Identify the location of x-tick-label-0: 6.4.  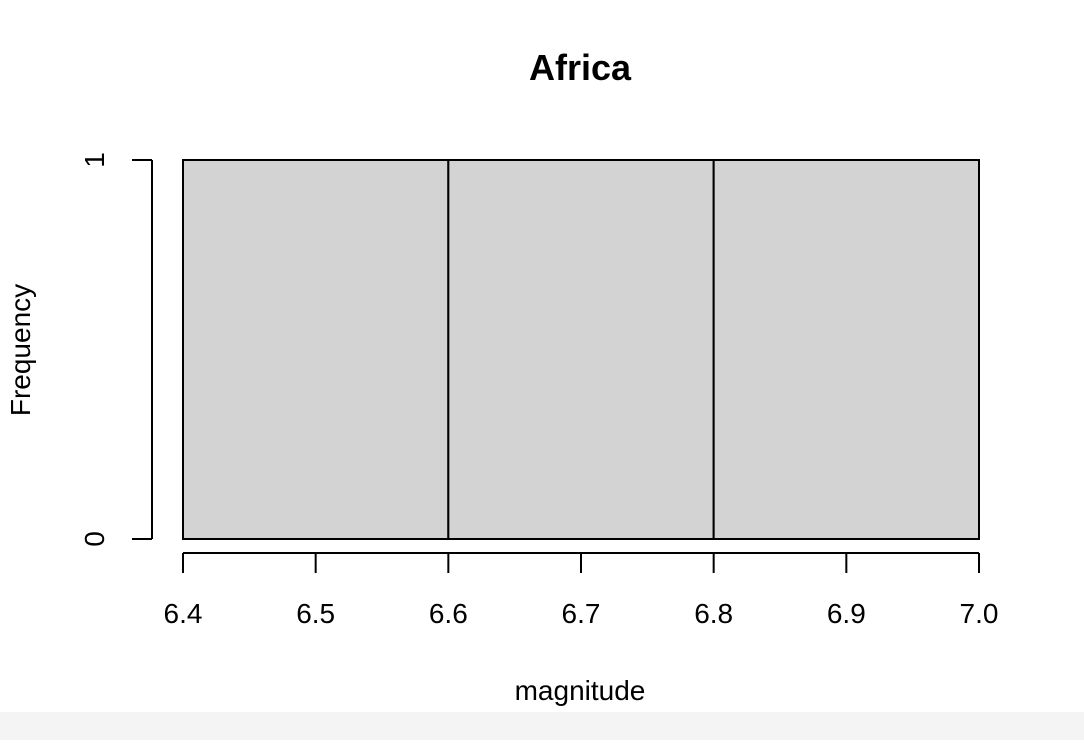
(183, 613).